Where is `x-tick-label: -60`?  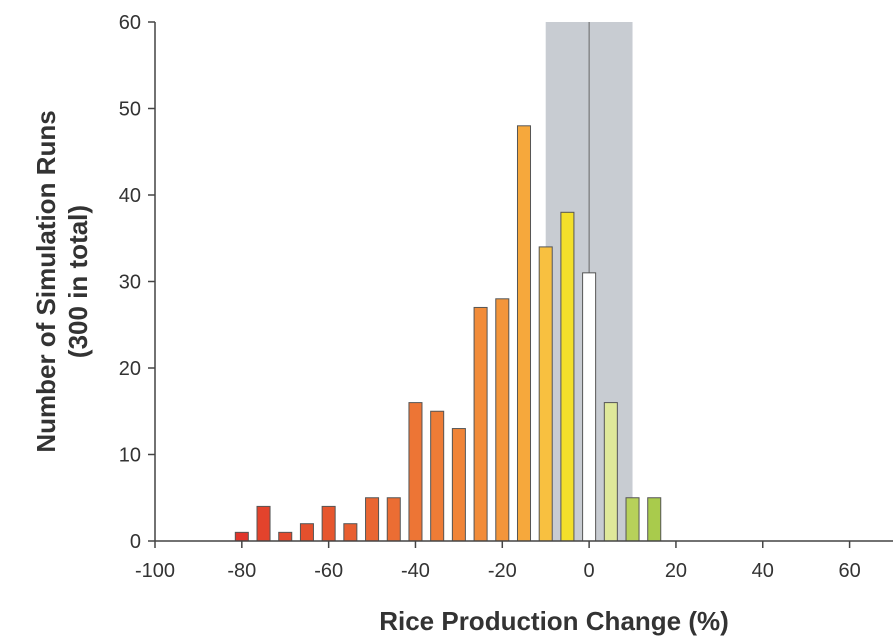 x-tick-label: -60 is located at coordinates (328, 571).